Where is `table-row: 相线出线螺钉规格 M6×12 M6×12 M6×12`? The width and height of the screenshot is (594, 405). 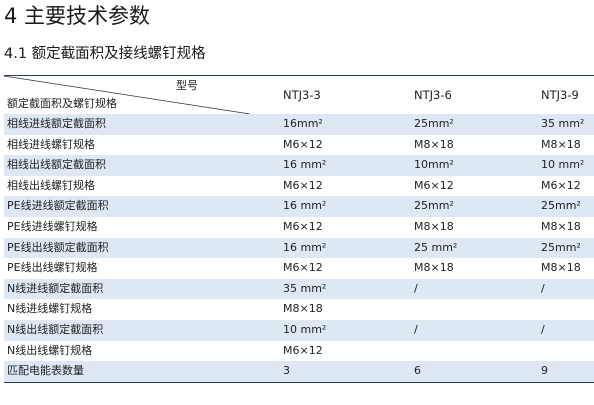
table-row: 相线出线螺钉规格 M6×12 M6×12 M6×12 is located at coordinates (299, 186).